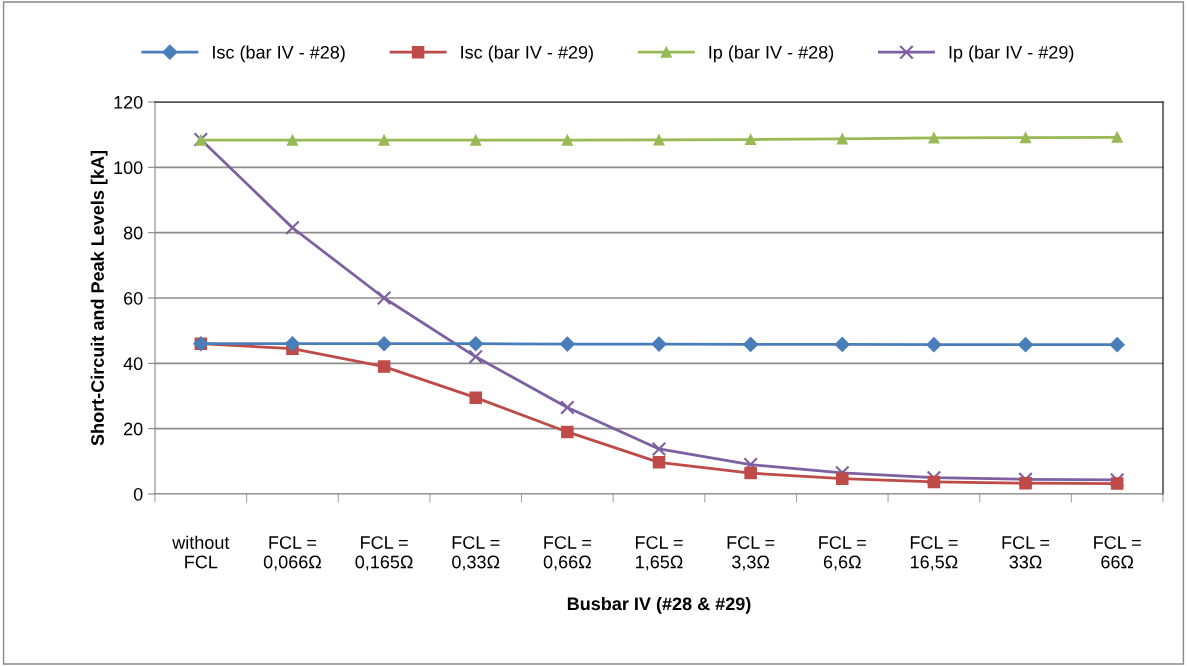  What do you see at coordinates (128, 102) in the screenshot?
I see `y-tick-label: 120` at bounding box center [128, 102].